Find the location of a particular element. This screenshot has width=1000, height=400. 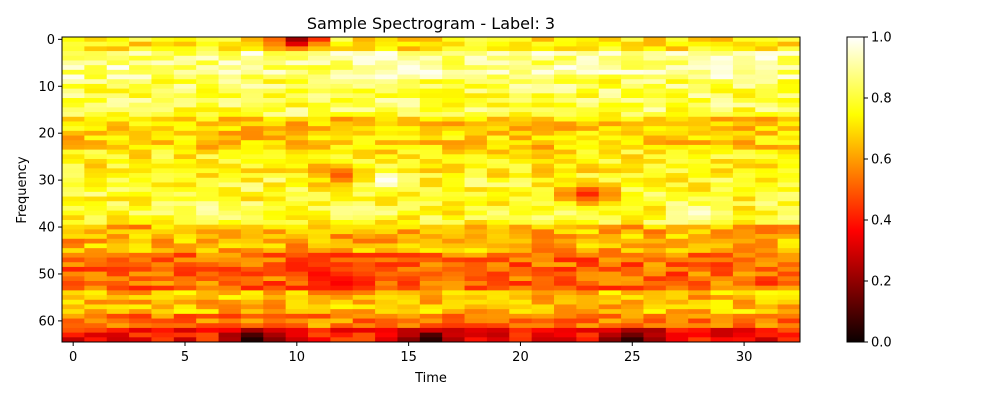

y-tick-label: 40 is located at coordinates (46, 228).